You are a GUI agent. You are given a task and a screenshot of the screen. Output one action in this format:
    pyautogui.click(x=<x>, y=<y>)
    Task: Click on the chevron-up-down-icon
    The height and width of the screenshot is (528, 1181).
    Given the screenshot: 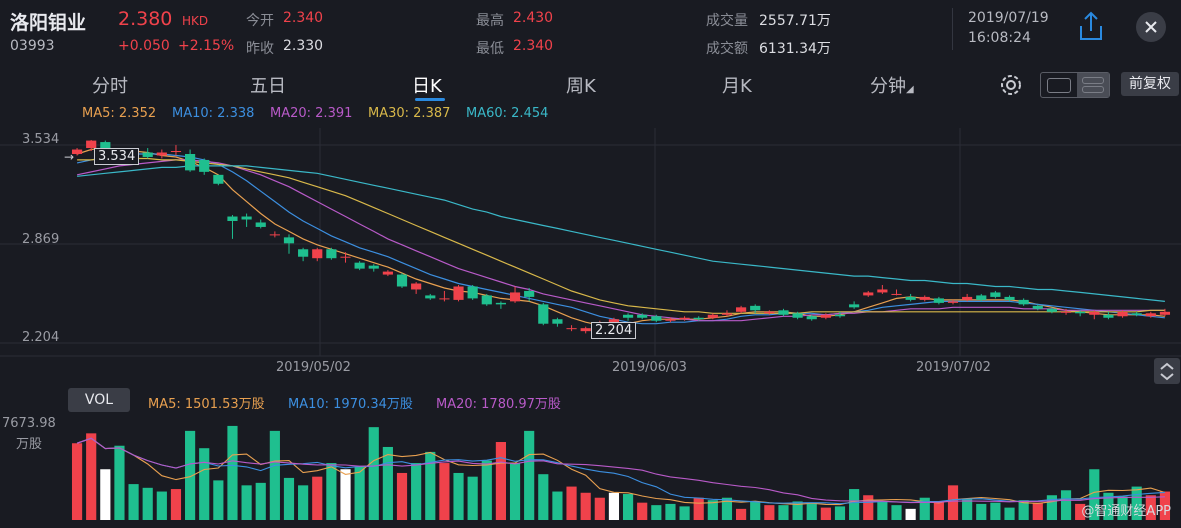 What is the action you would take?
    pyautogui.click(x=1167, y=371)
    